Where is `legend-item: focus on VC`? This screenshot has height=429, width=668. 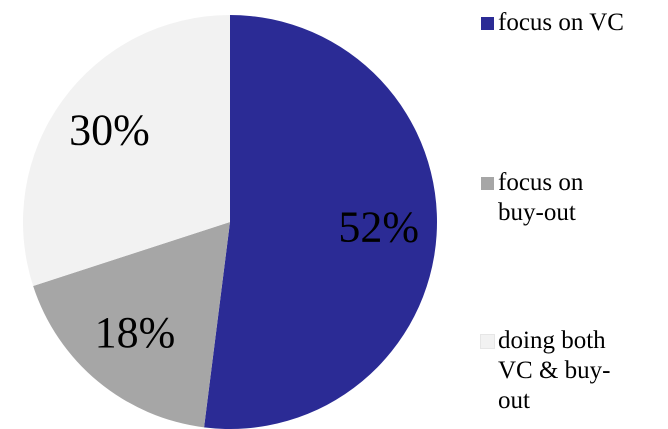
legend-item: focus on VC is located at coordinates (552, 23).